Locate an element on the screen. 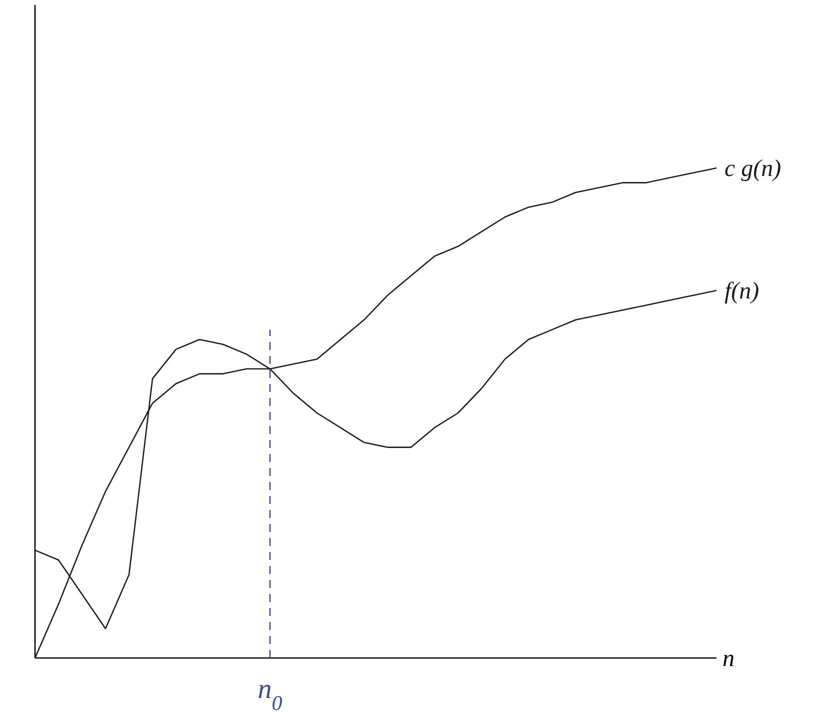 Image resolution: width=815 pixels, height=716 pixels. text: n$_{0}$ is located at coordinates (270, 694).